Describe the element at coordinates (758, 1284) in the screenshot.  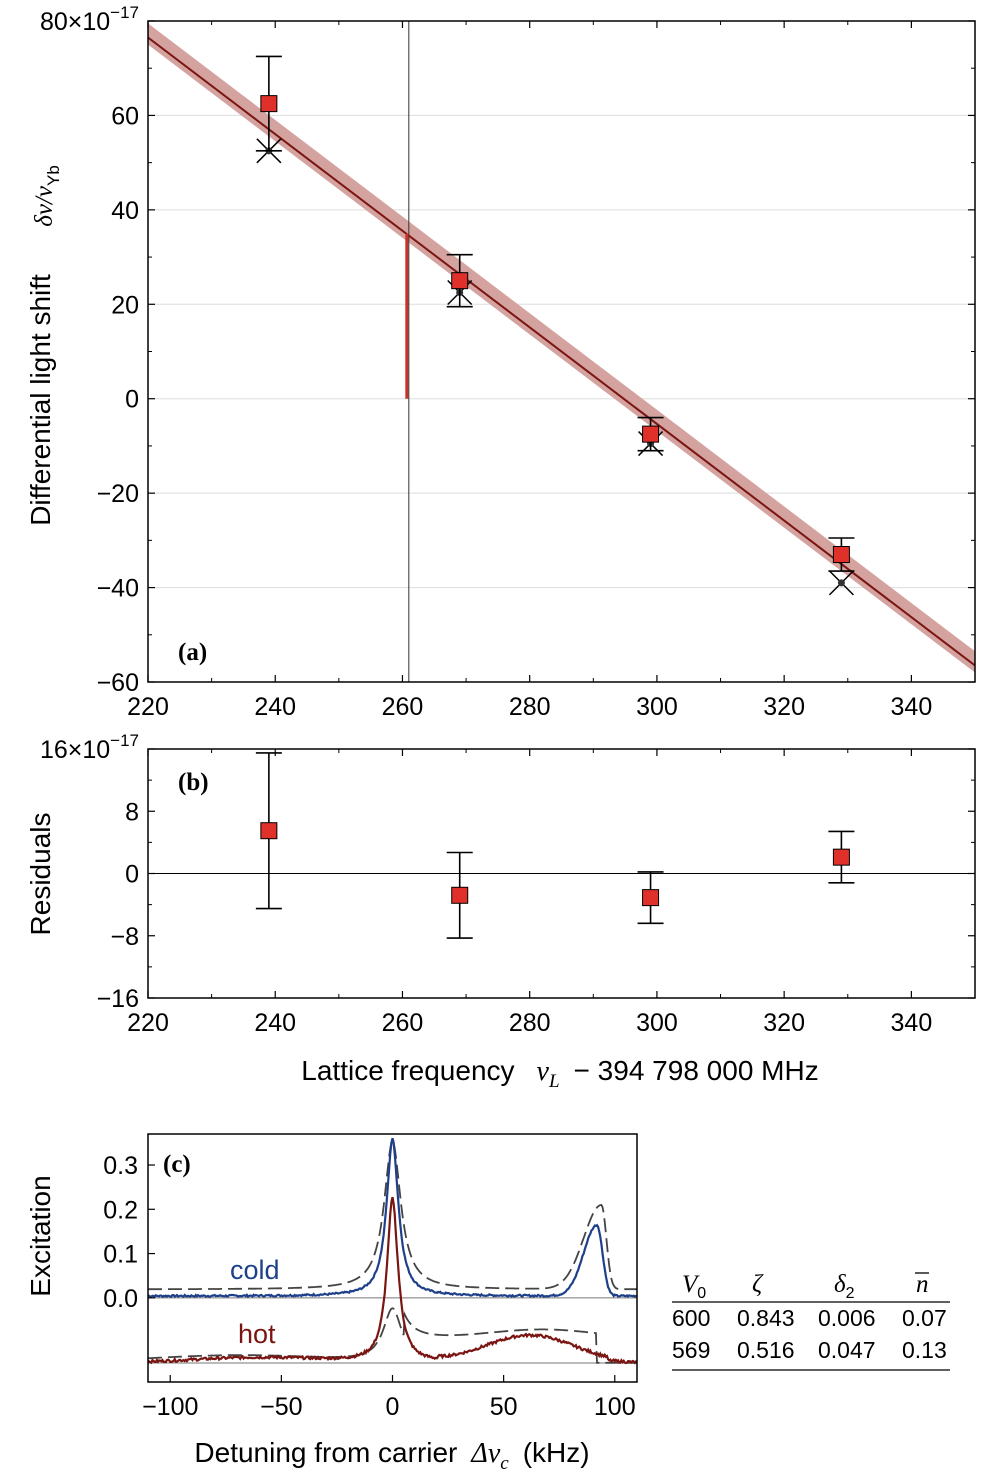
I see `table-header-zeta: ζ` at that location.